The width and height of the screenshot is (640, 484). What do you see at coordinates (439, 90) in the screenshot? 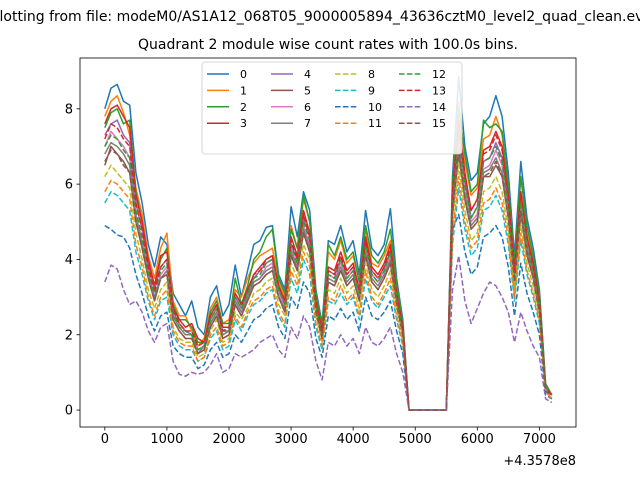
I see `legend-label-13: 13` at bounding box center [439, 90].